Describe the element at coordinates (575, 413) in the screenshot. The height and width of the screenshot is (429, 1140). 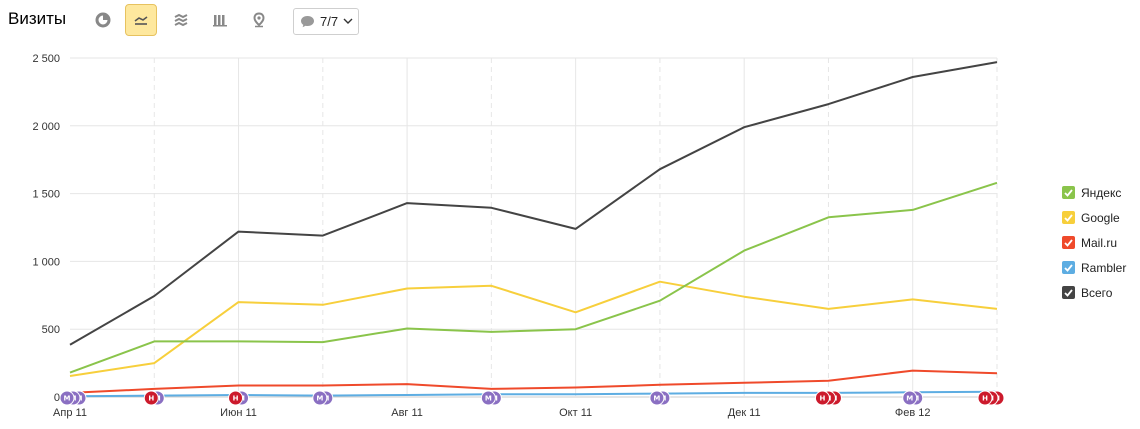
I see `x-tick-label: Окт 11` at that location.